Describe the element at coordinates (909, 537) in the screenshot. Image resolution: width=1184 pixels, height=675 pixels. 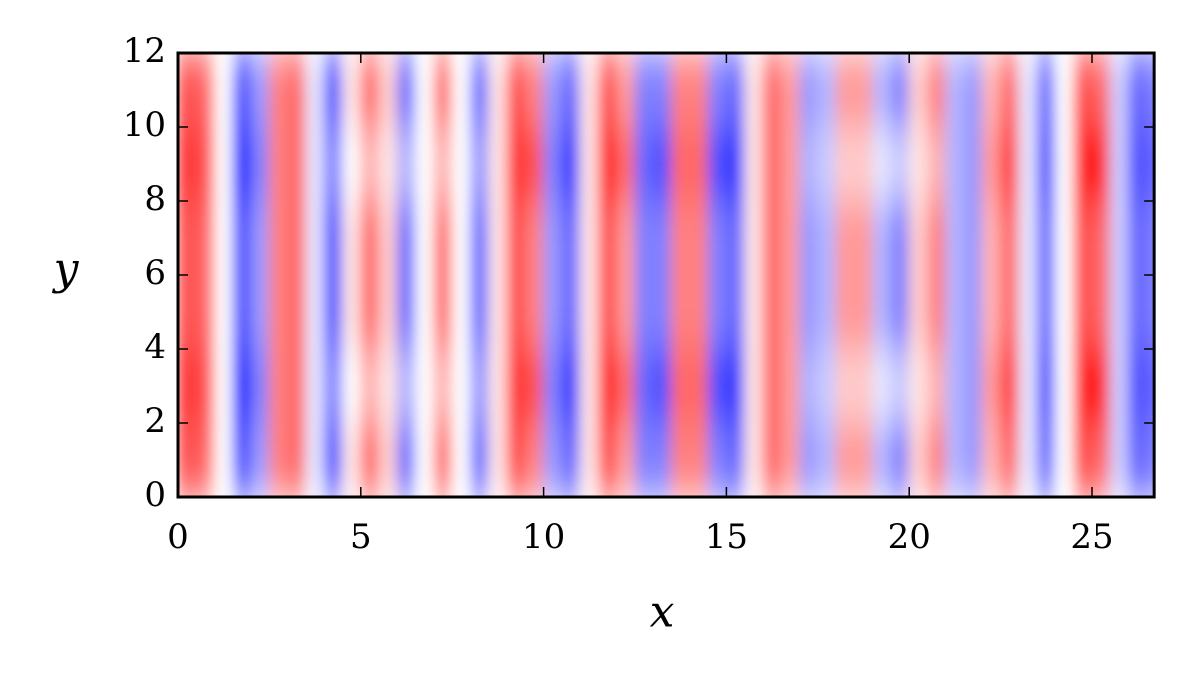
I see `x-tick-label: 20` at that location.